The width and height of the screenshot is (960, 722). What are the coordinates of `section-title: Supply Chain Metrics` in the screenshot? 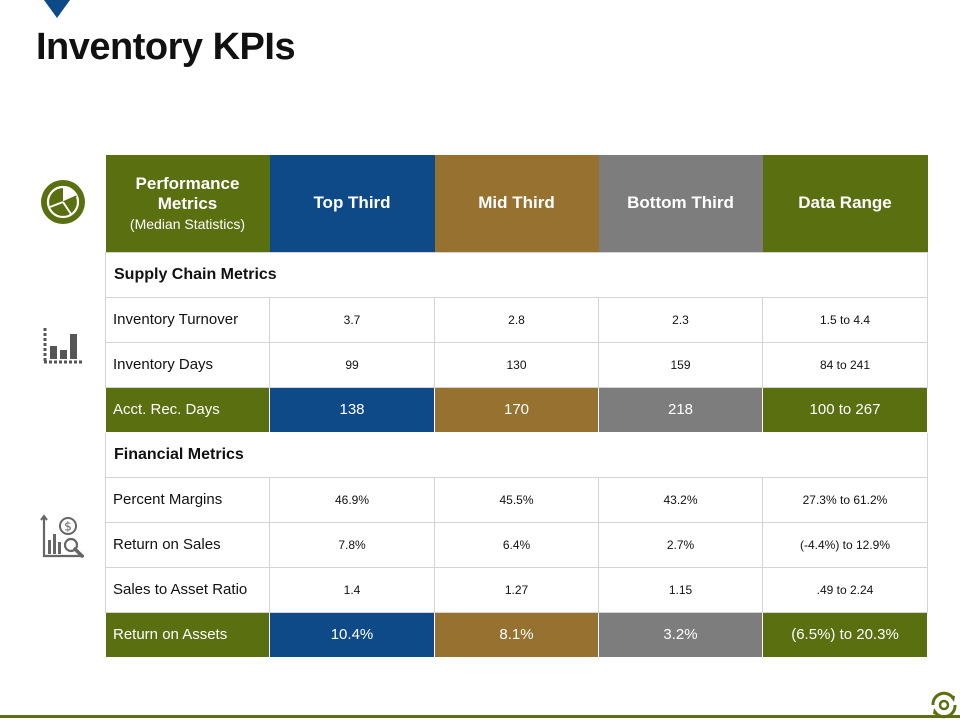 It's located at (516, 274).